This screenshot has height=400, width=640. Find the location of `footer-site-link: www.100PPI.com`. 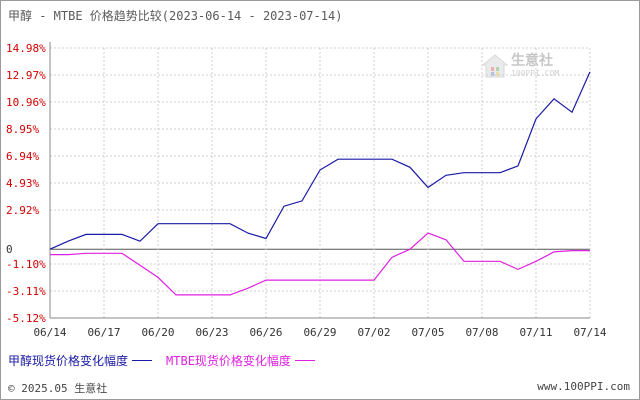

footer-site-link: www.100PPI.com is located at coordinates (583, 386).